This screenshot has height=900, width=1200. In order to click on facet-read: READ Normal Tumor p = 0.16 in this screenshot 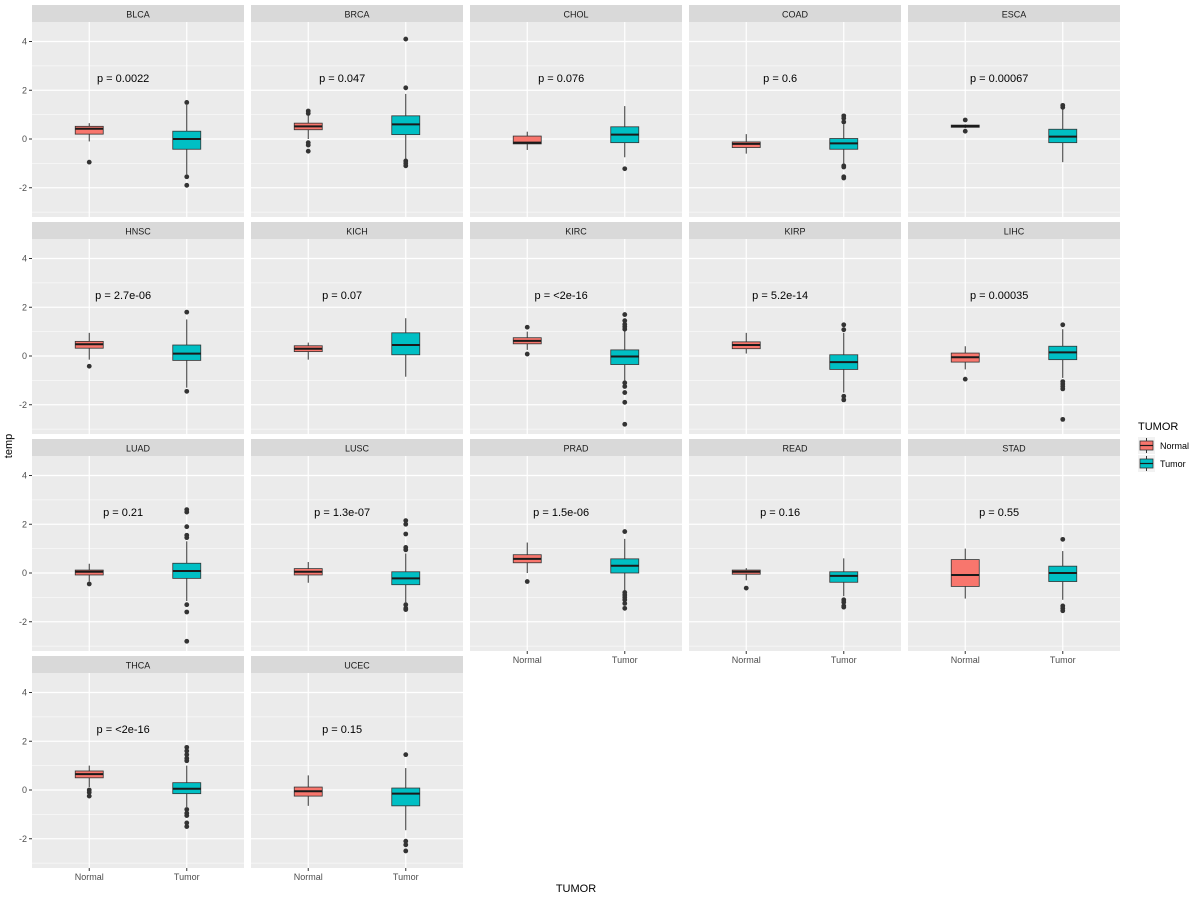, I will do `click(795, 552)`.